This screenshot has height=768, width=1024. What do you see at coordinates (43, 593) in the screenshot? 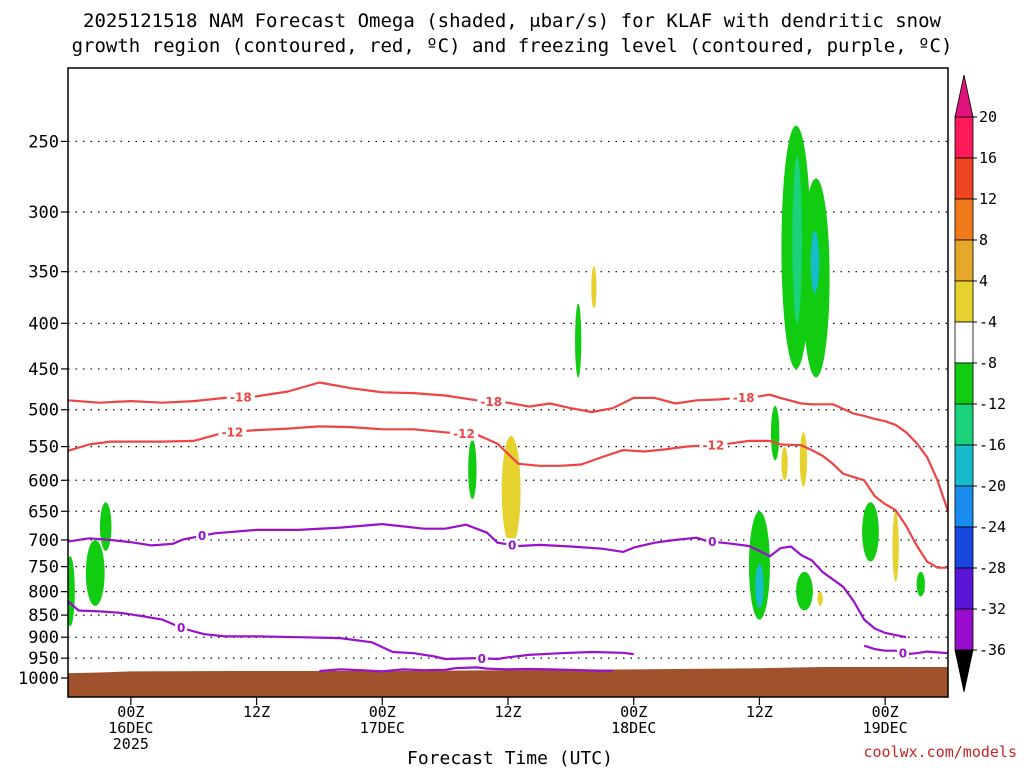
I see `y-tick-label-800: 800` at bounding box center [43, 593].